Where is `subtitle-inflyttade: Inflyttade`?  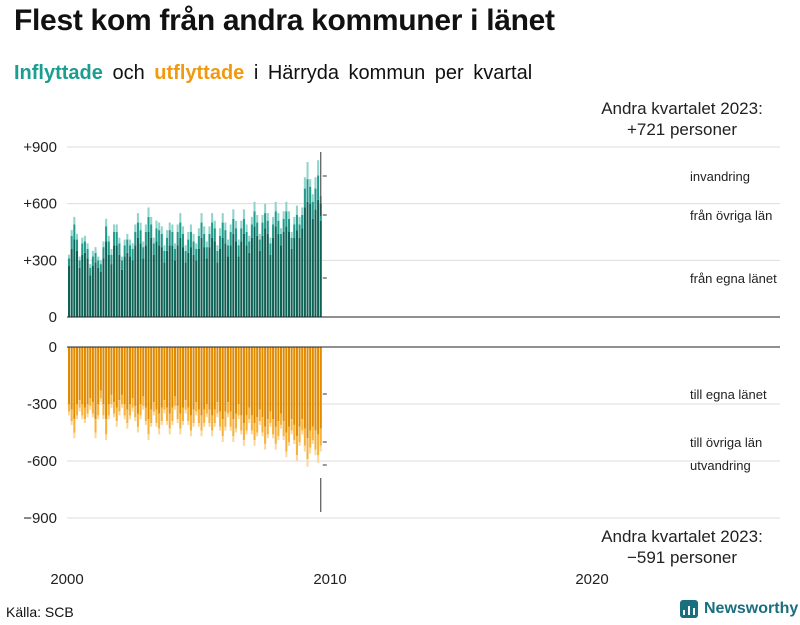
subtitle-inflyttade: Inflyttade is located at coordinates (58, 73).